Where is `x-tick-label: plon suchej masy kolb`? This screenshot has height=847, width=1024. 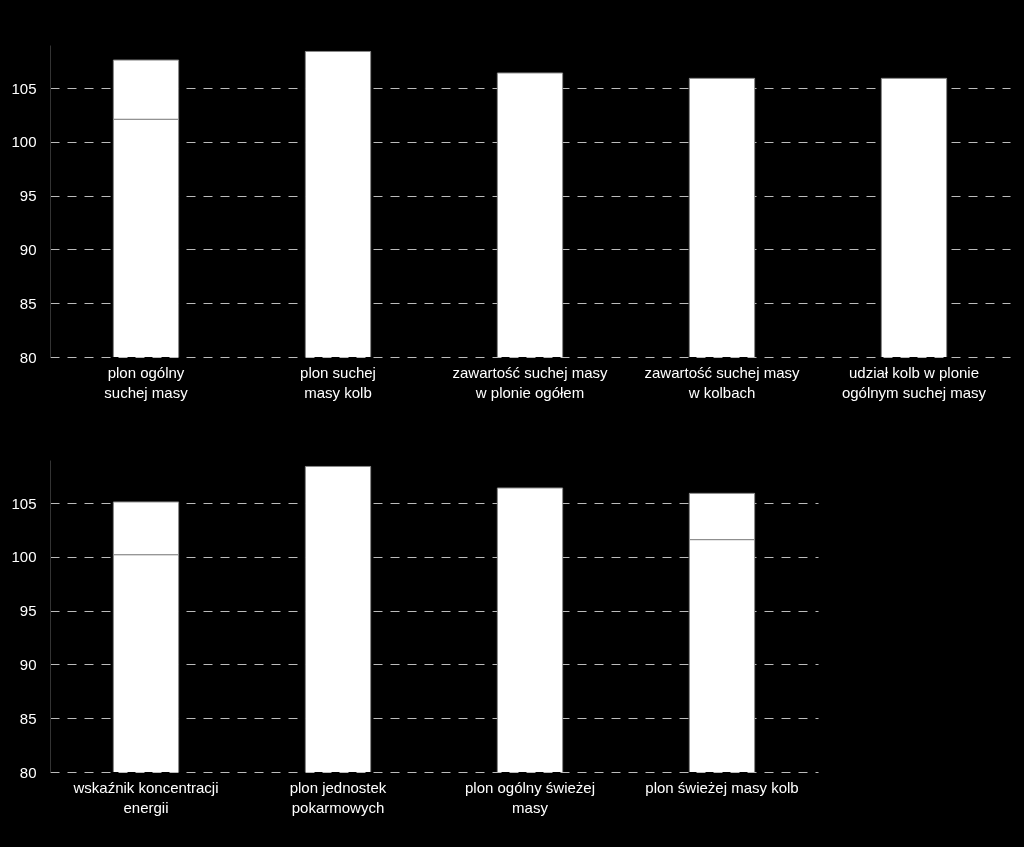 x-tick-label: plon suchej masy kolb is located at coordinates (338, 382).